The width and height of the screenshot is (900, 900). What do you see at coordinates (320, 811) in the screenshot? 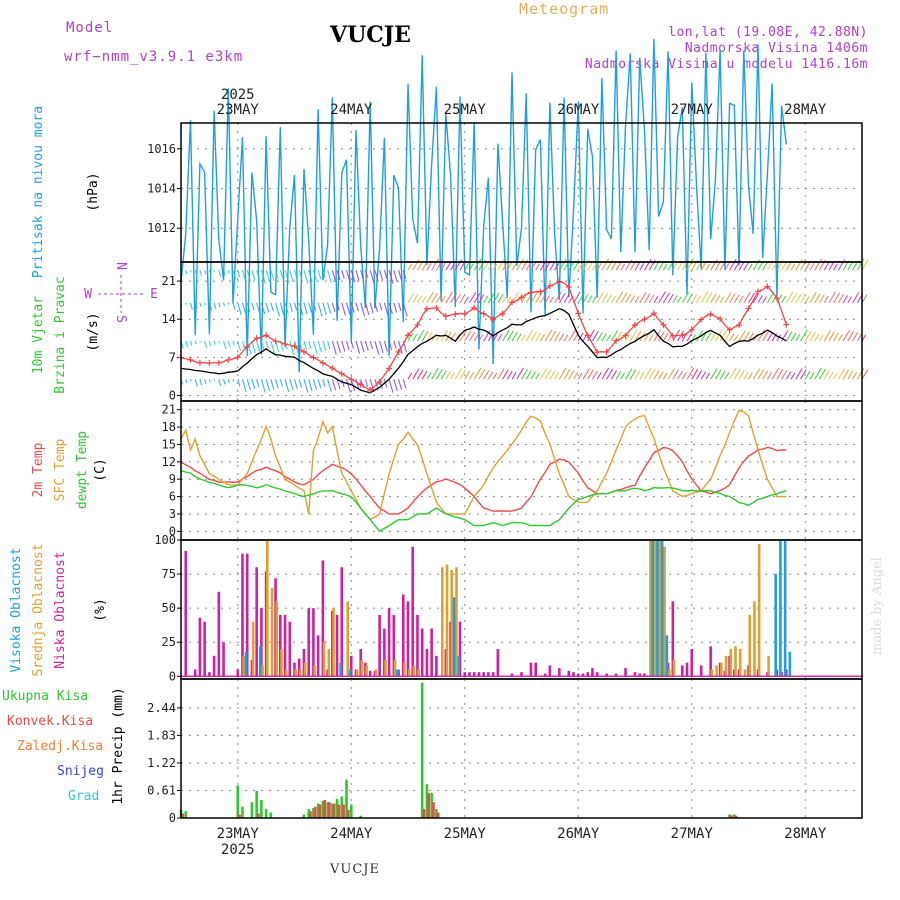
I see `bar-konvek-kisa` at bounding box center [320, 811].